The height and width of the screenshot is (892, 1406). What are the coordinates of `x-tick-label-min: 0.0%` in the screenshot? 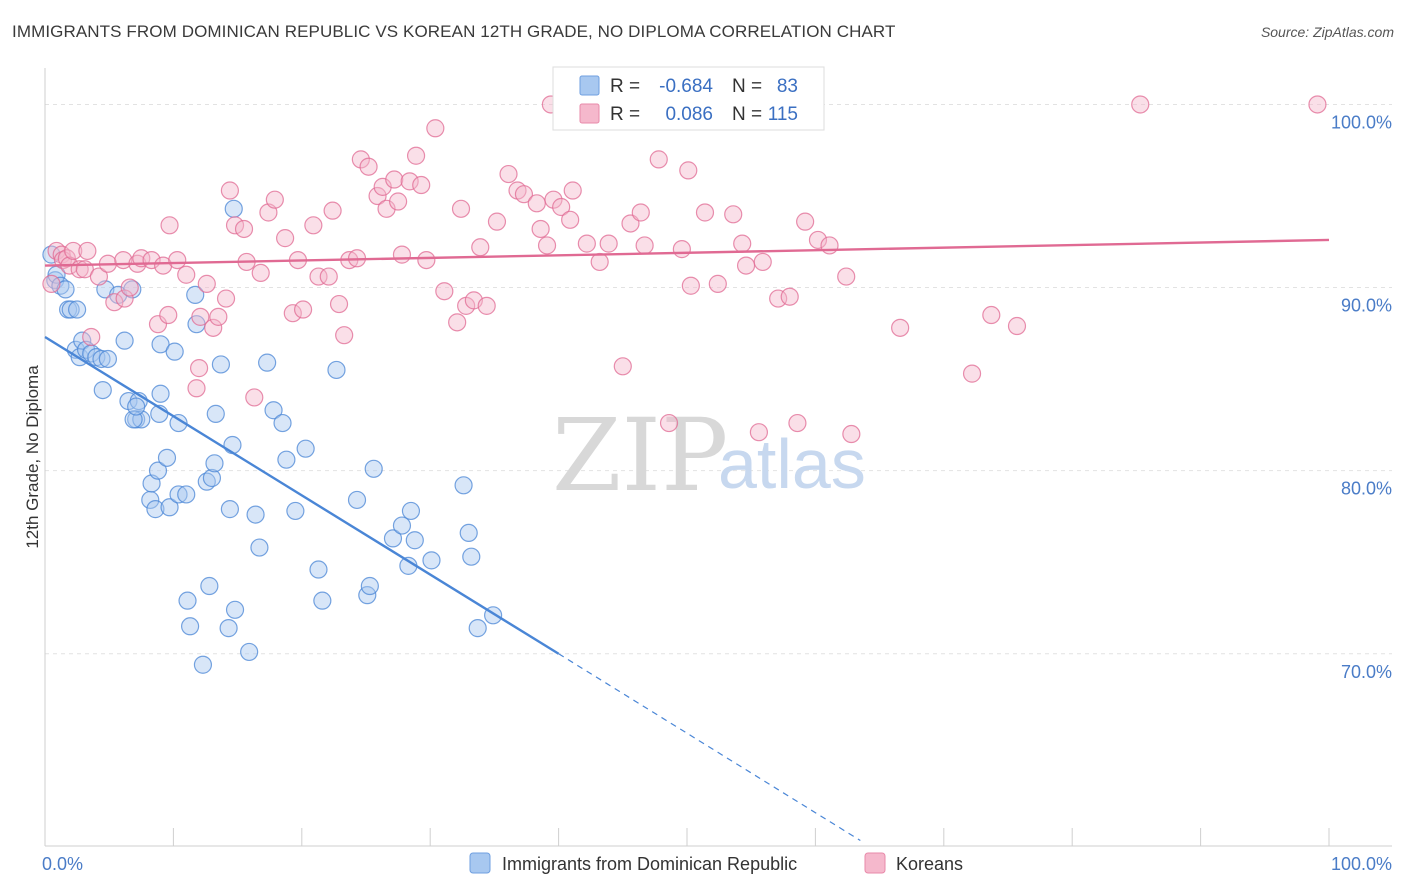 It's located at (62, 864).